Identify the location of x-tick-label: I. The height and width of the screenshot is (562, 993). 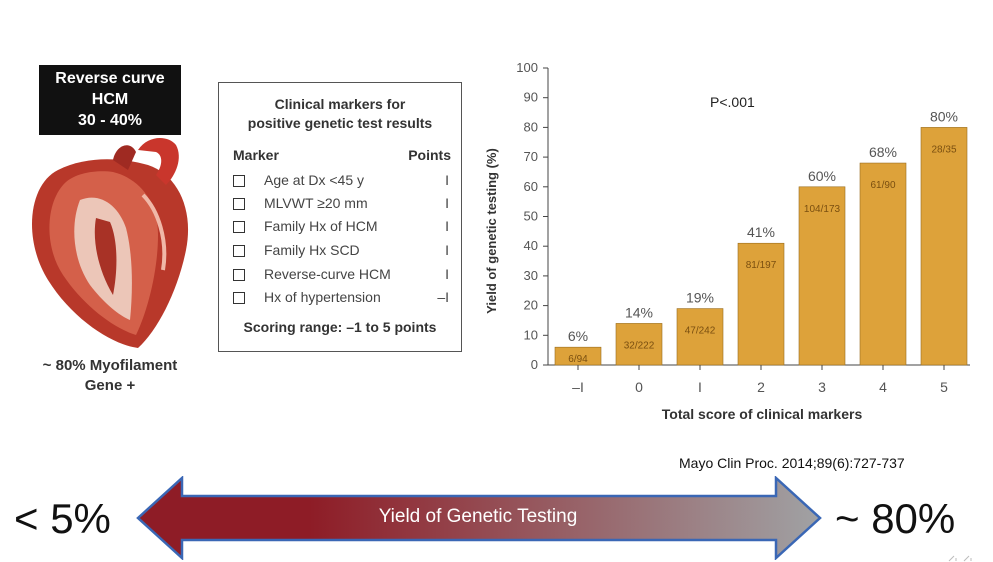
(700, 387).